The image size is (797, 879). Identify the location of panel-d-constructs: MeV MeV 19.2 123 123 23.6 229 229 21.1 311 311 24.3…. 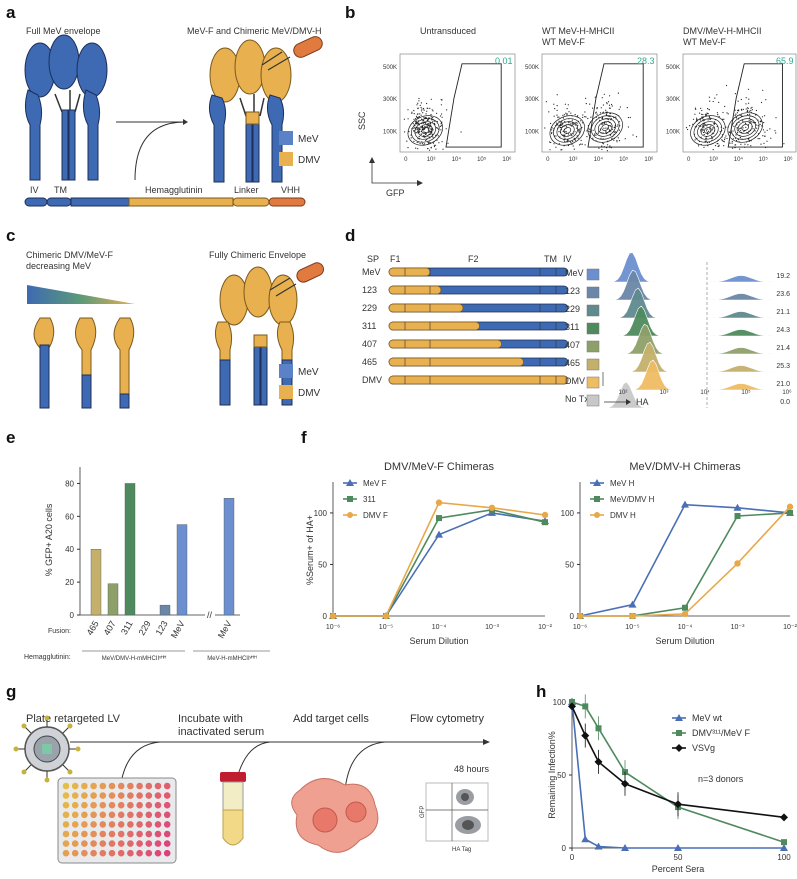
(577, 330).